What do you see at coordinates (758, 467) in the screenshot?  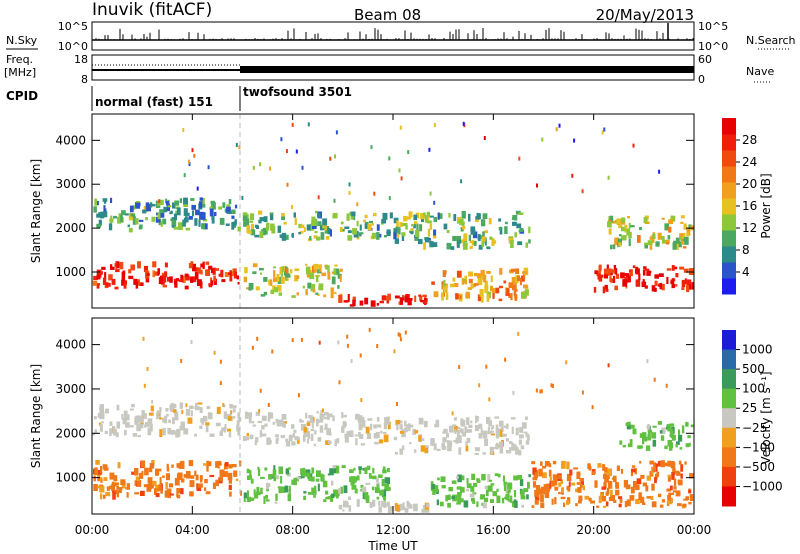 I see `colorbar-tick-label: −500` at bounding box center [758, 467].